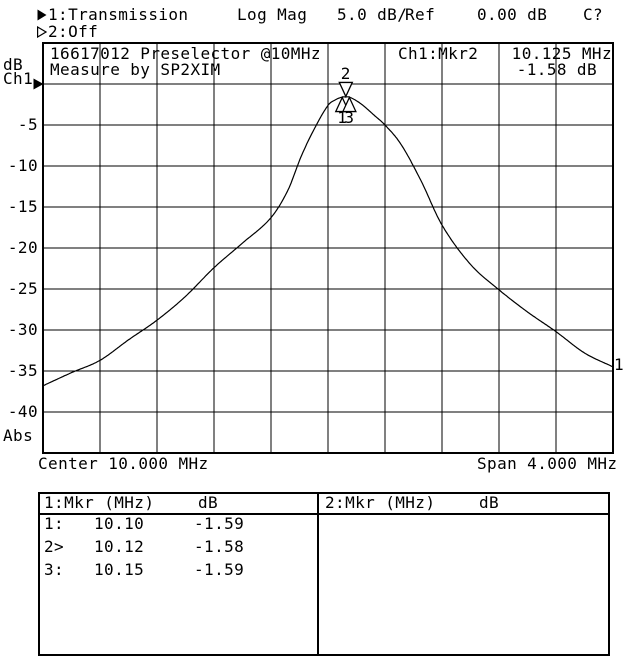 The height and width of the screenshot is (659, 640). Describe the element at coordinates (342, 117) in the screenshot. I see `marker-1-number: 1` at that location.